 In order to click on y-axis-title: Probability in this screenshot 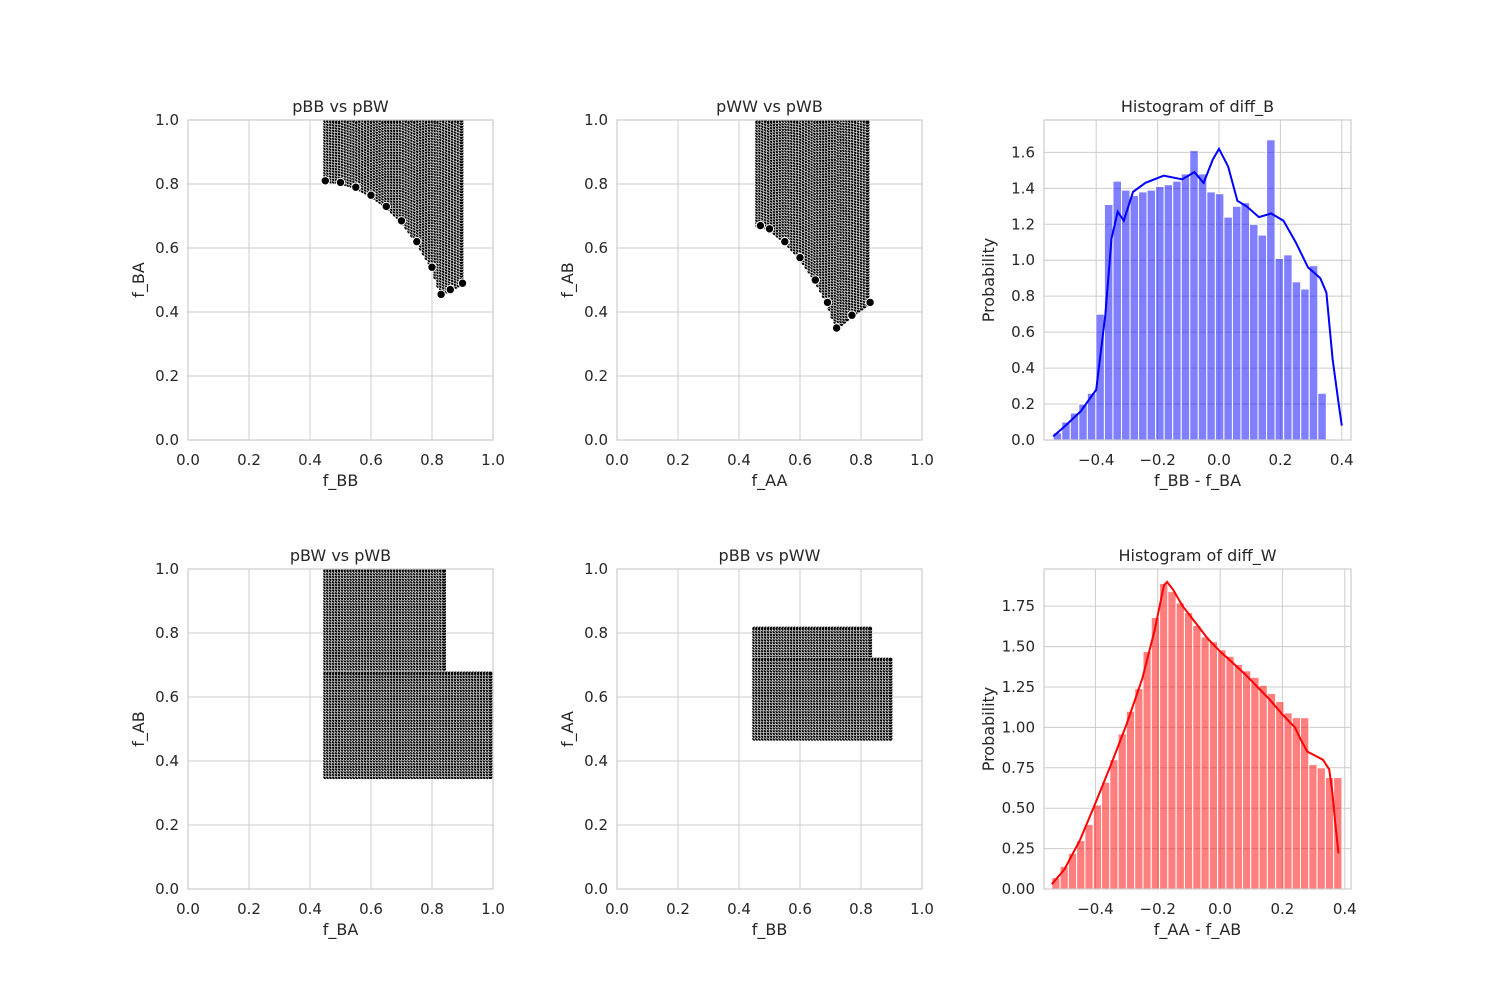, I will do `click(988, 280)`.